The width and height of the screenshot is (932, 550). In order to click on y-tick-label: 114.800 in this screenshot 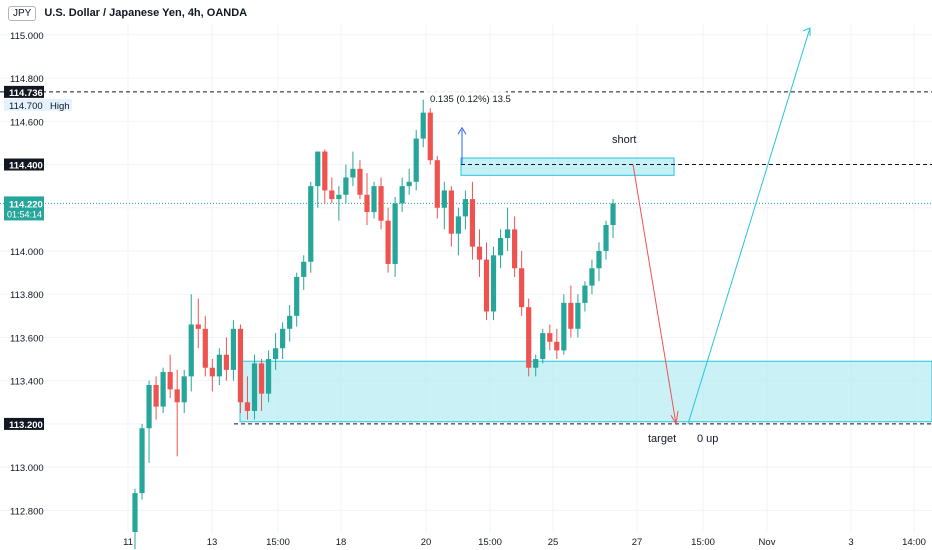, I will do `click(27, 79)`.